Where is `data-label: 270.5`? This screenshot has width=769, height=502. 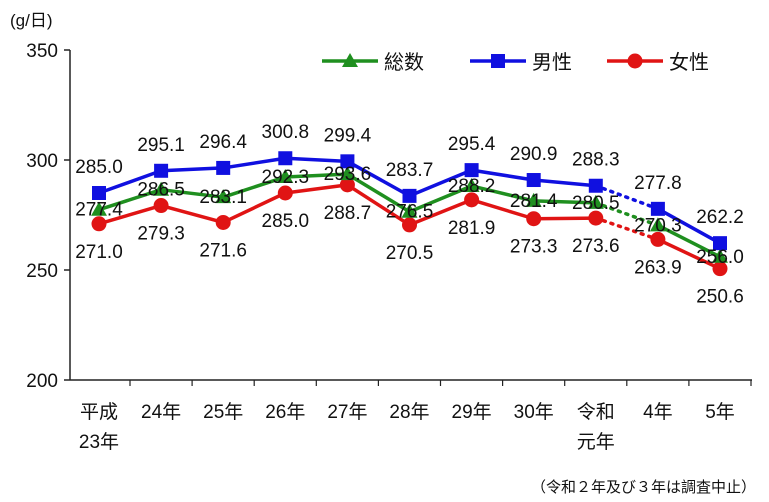
data-label: 270.5 is located at coordinates (410, 253).